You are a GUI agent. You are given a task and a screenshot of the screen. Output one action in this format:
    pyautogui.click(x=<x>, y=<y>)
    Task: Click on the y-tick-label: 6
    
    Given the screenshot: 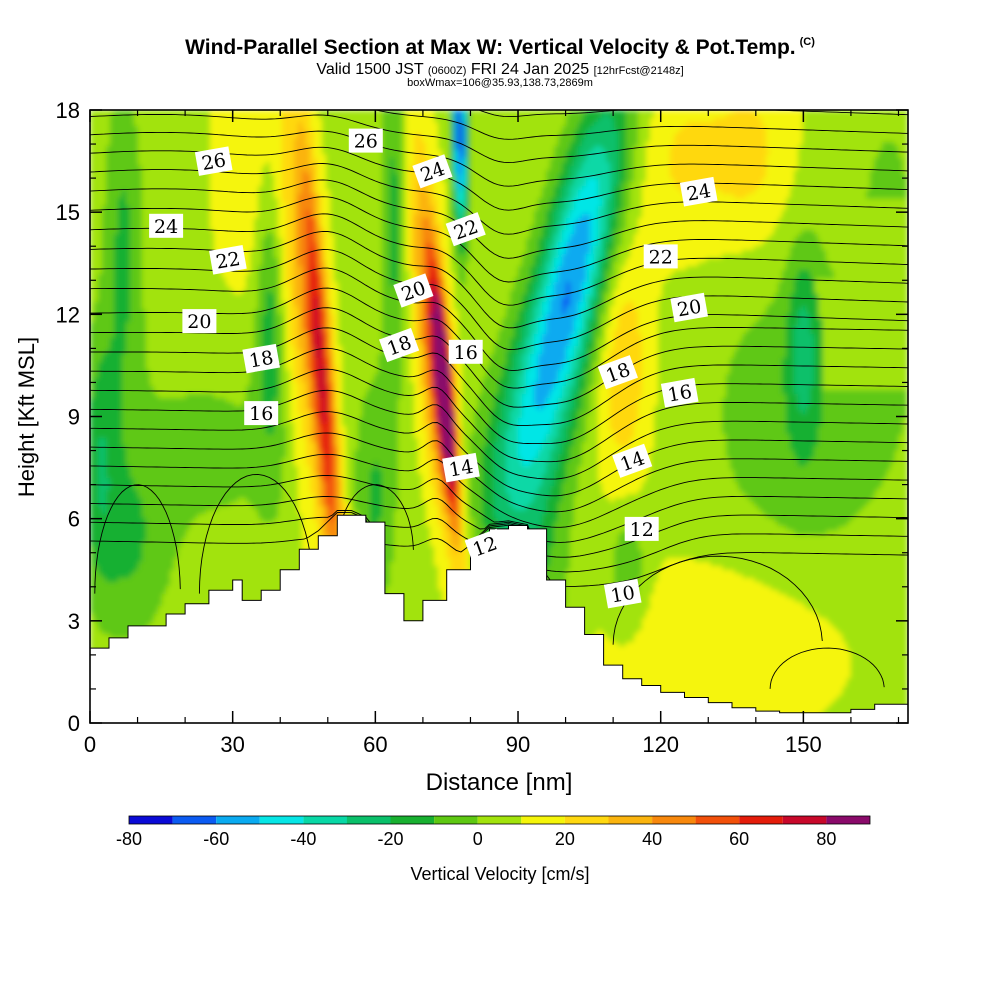 What is the action you would take?
    pyautogui.click(x=74, y=519)
    